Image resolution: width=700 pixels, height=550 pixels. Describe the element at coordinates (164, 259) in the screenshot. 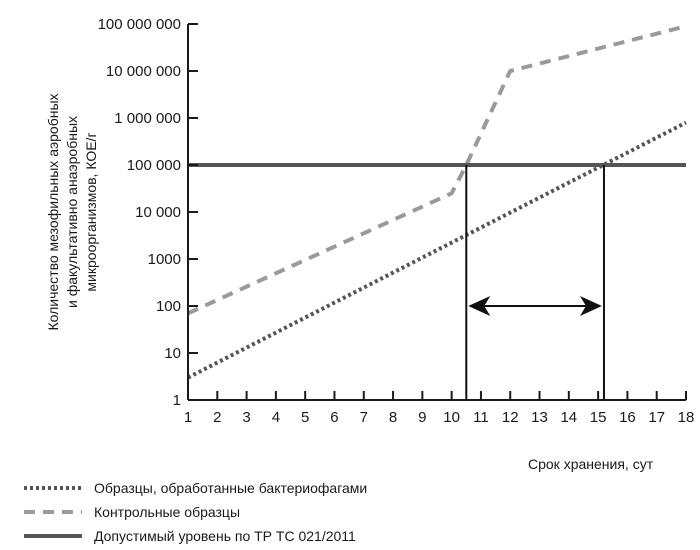

I see `y-tick-label: 1000` at that location.